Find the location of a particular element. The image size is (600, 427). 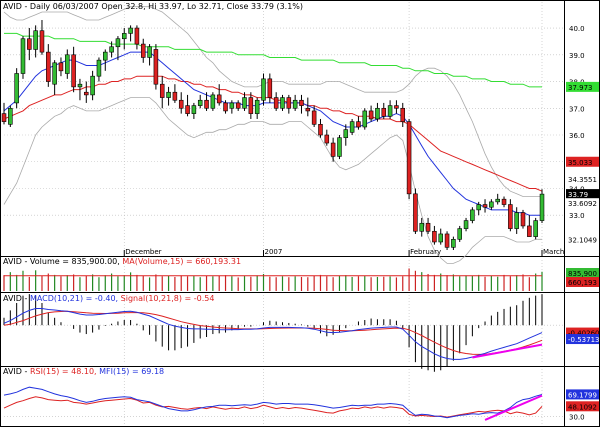

value-label: 835,900 is located at coordinates (582, 274).